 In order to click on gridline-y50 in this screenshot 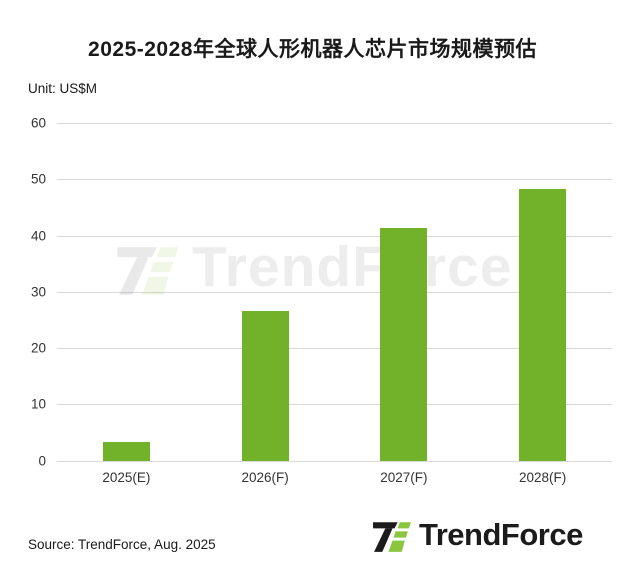, I will do `click(334, 180)`.